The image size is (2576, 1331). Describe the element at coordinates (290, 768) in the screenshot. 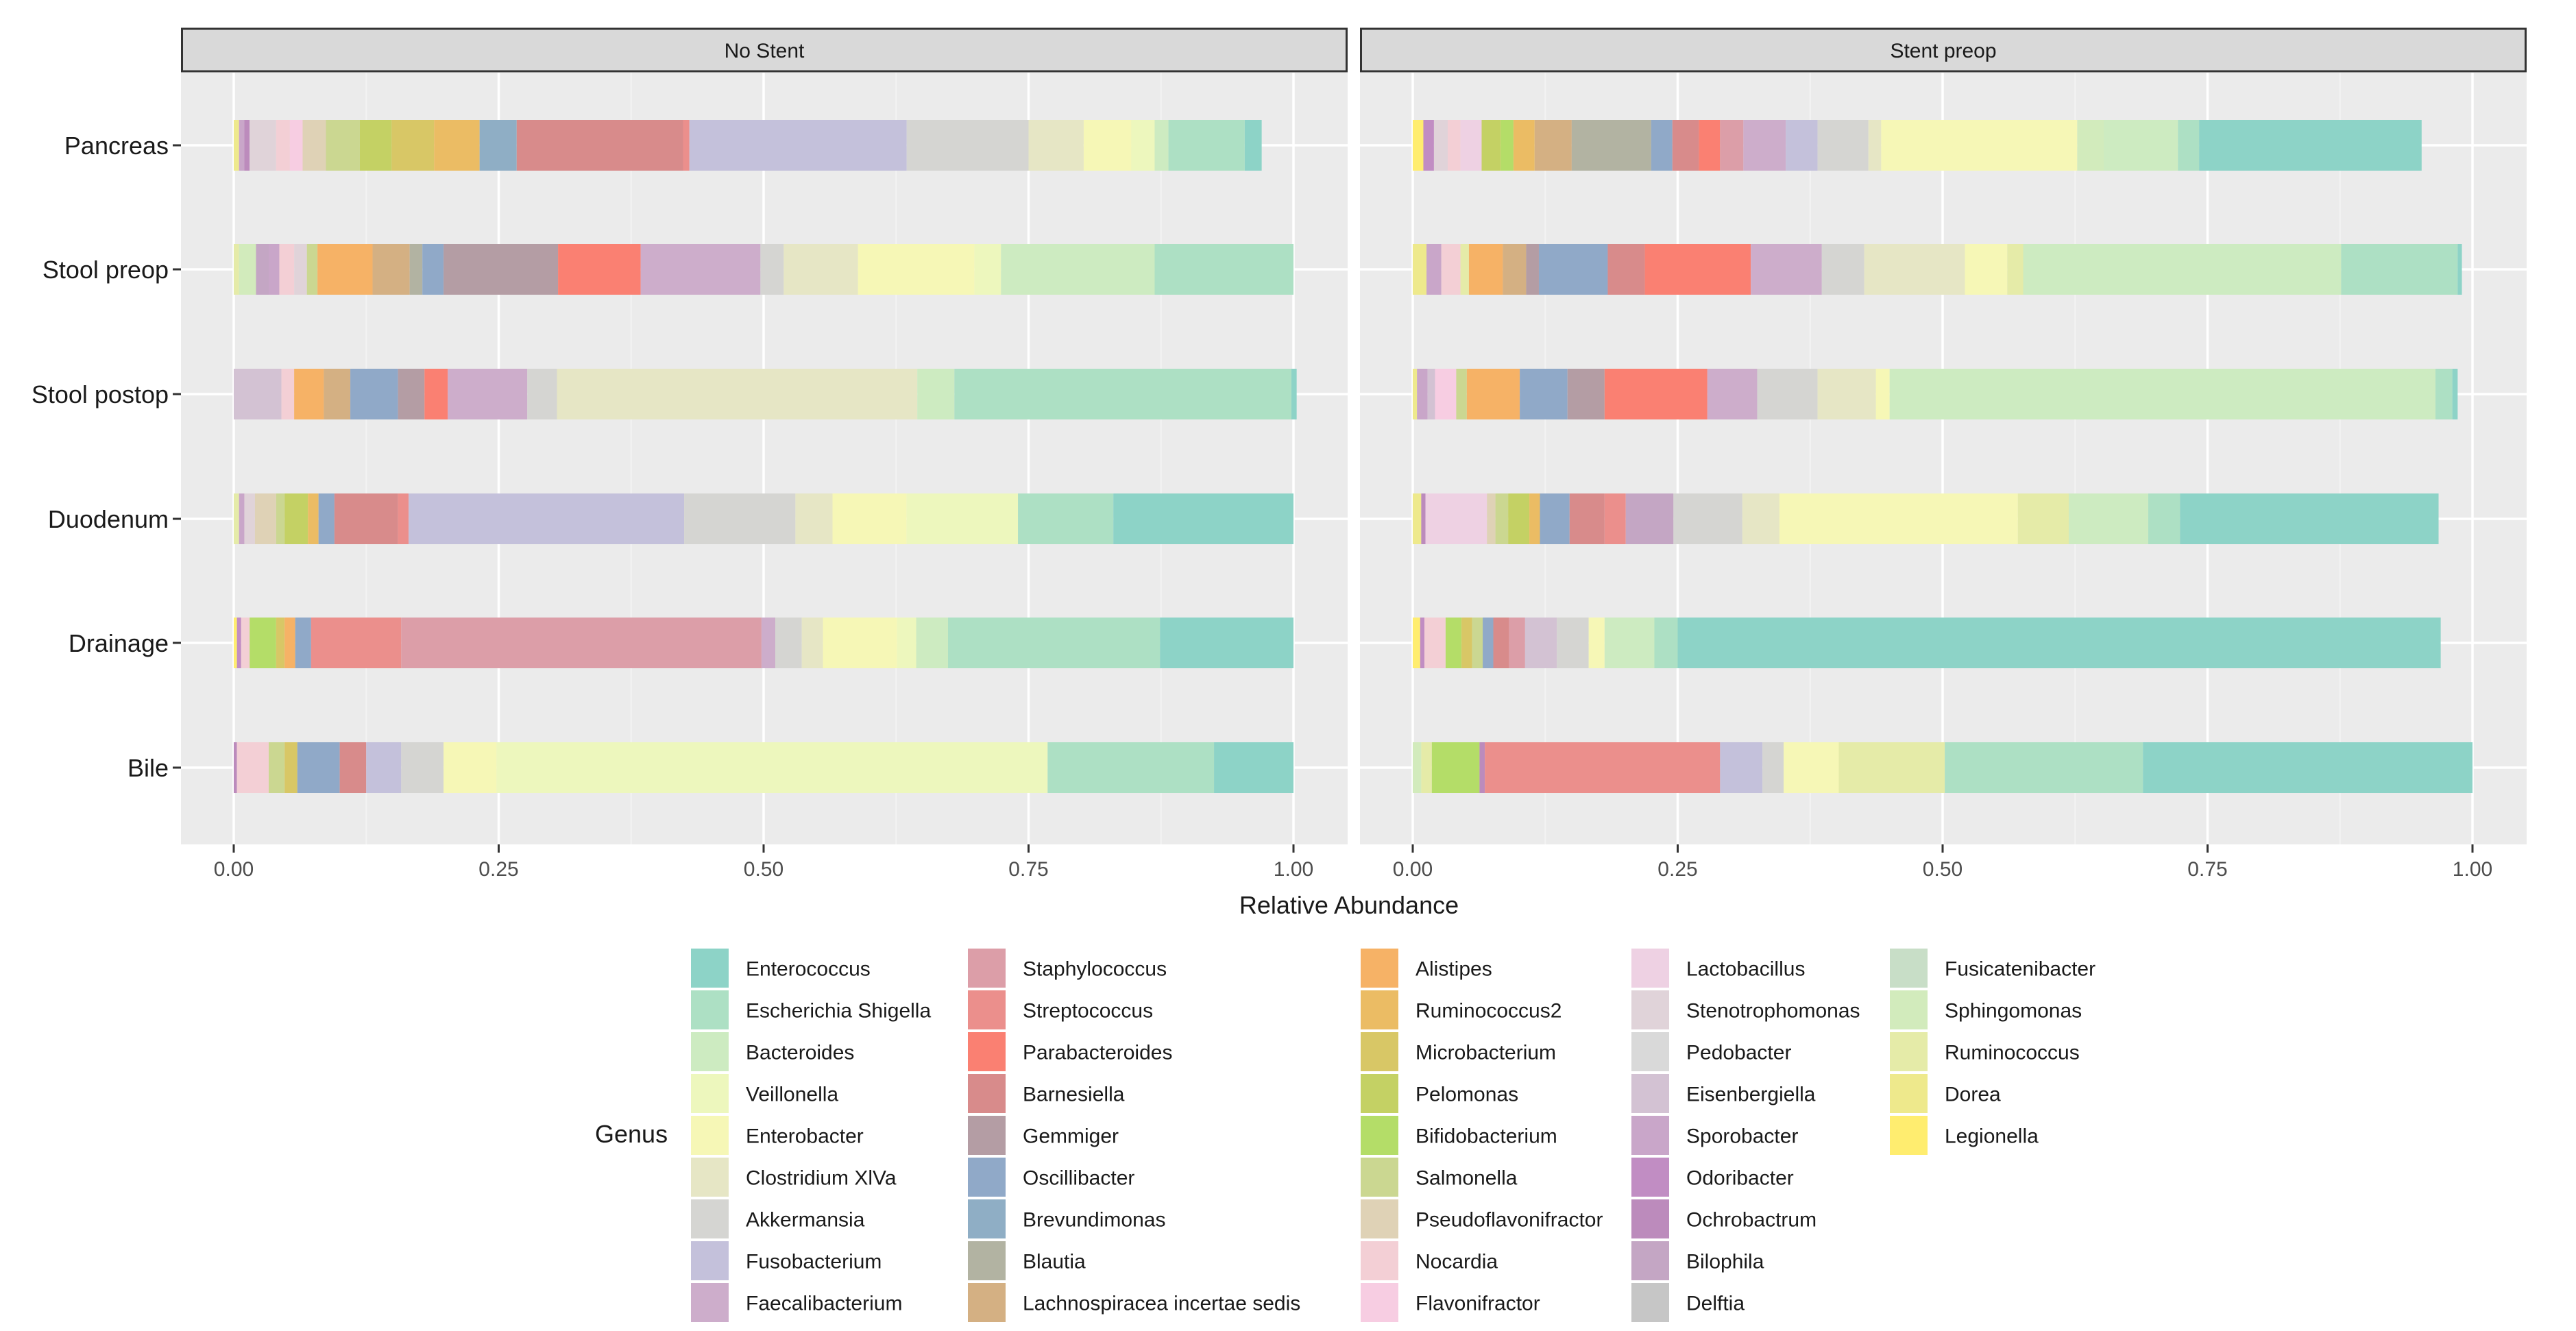

I see `bar-segment-microbacterium` at that location.